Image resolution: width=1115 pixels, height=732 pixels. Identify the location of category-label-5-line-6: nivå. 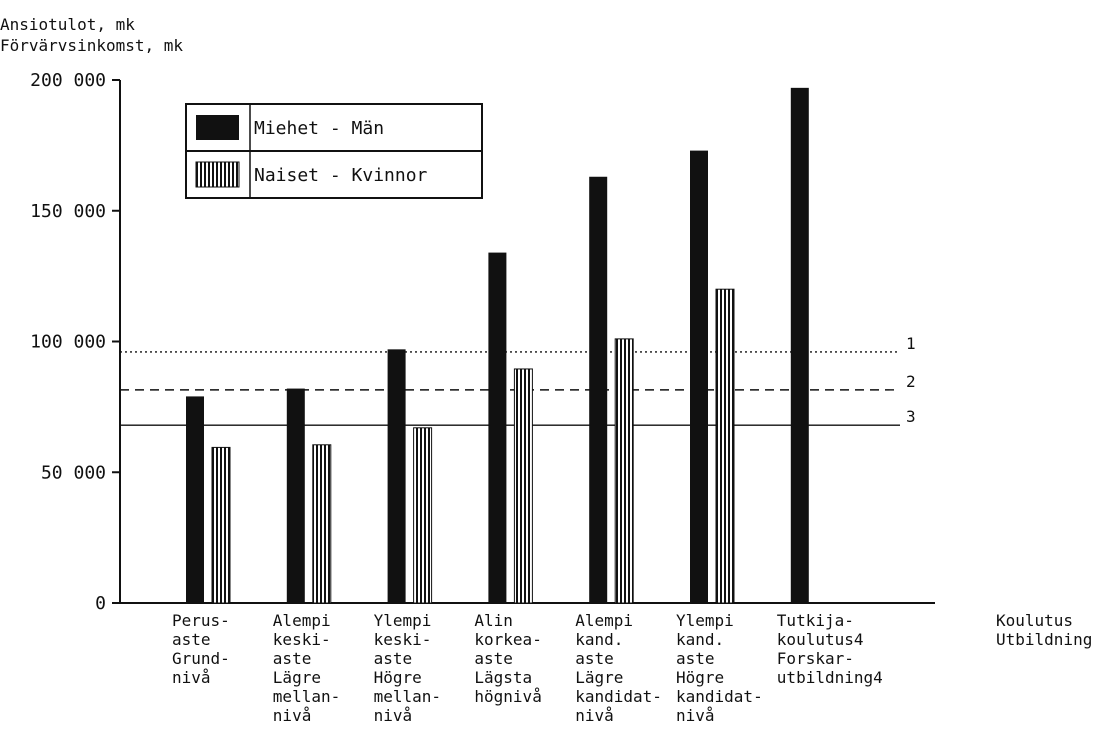
(594, 715).